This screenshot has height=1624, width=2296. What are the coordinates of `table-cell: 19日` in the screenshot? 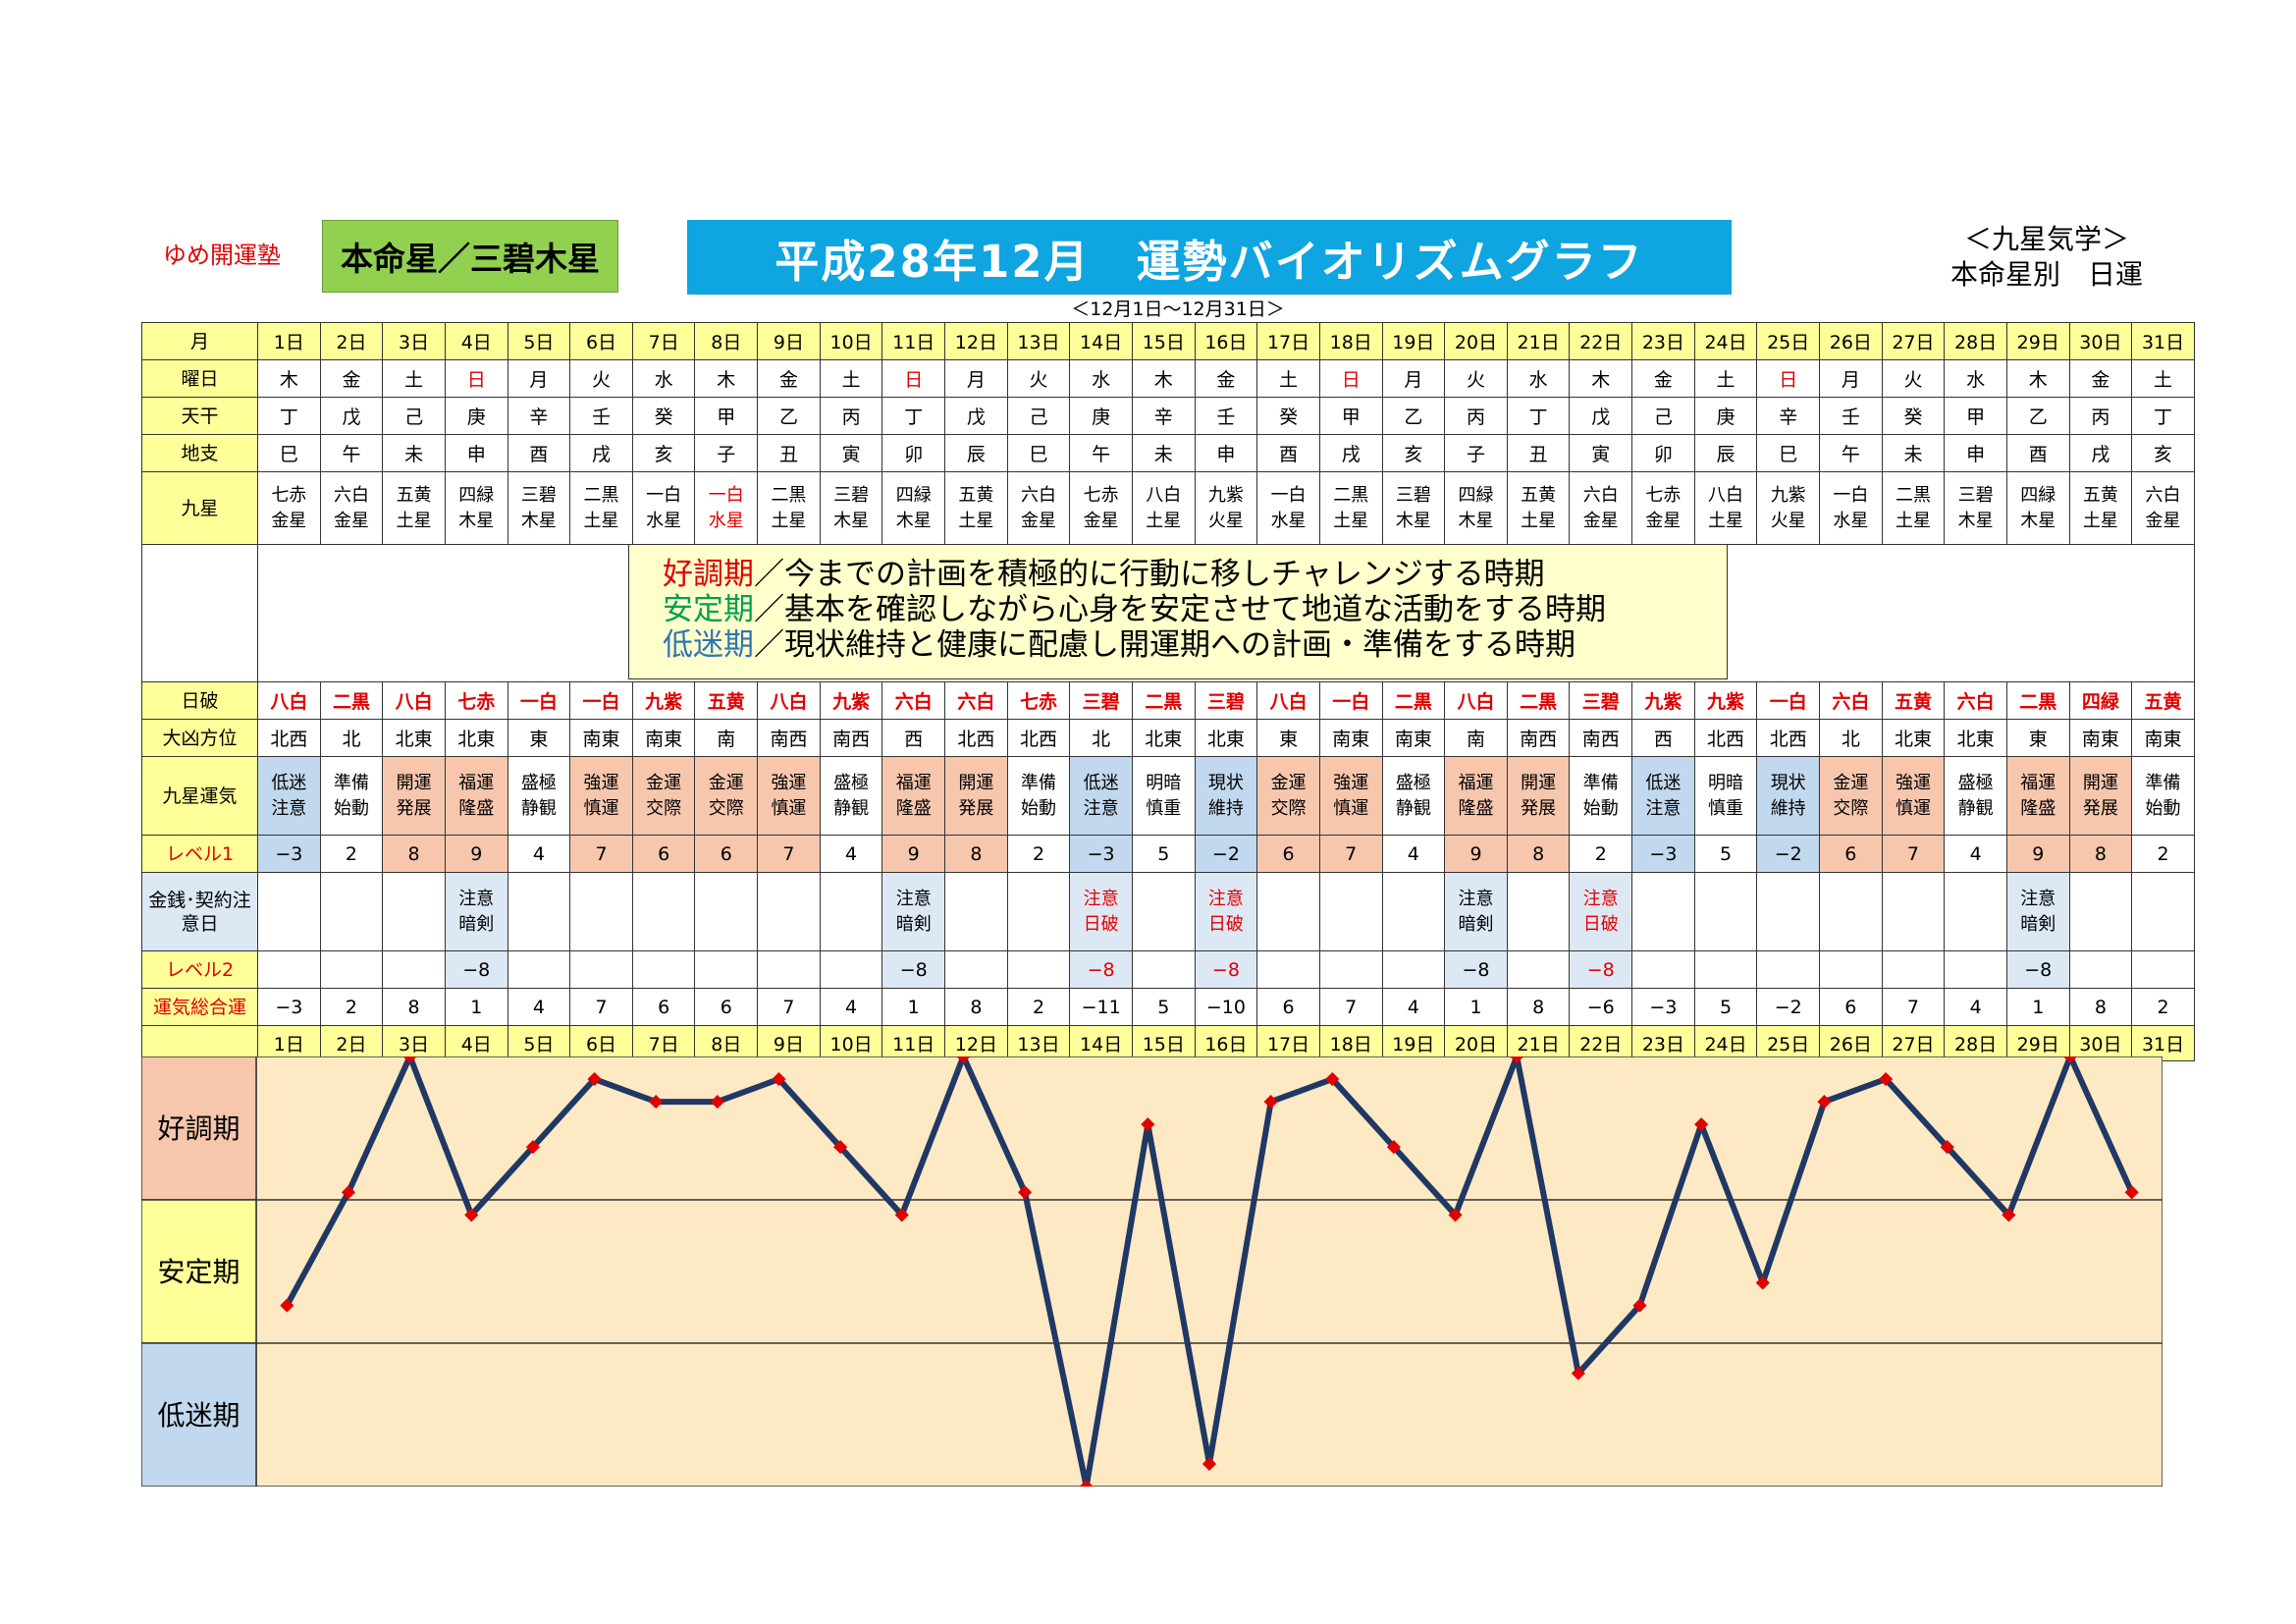 It's located at (1413, 341).